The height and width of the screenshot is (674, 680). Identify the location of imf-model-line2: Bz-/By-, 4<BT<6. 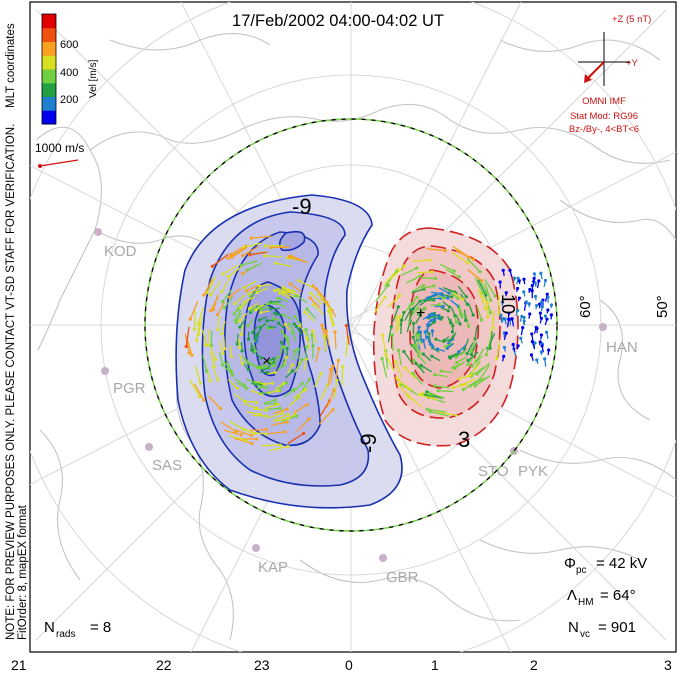
(604, 129).